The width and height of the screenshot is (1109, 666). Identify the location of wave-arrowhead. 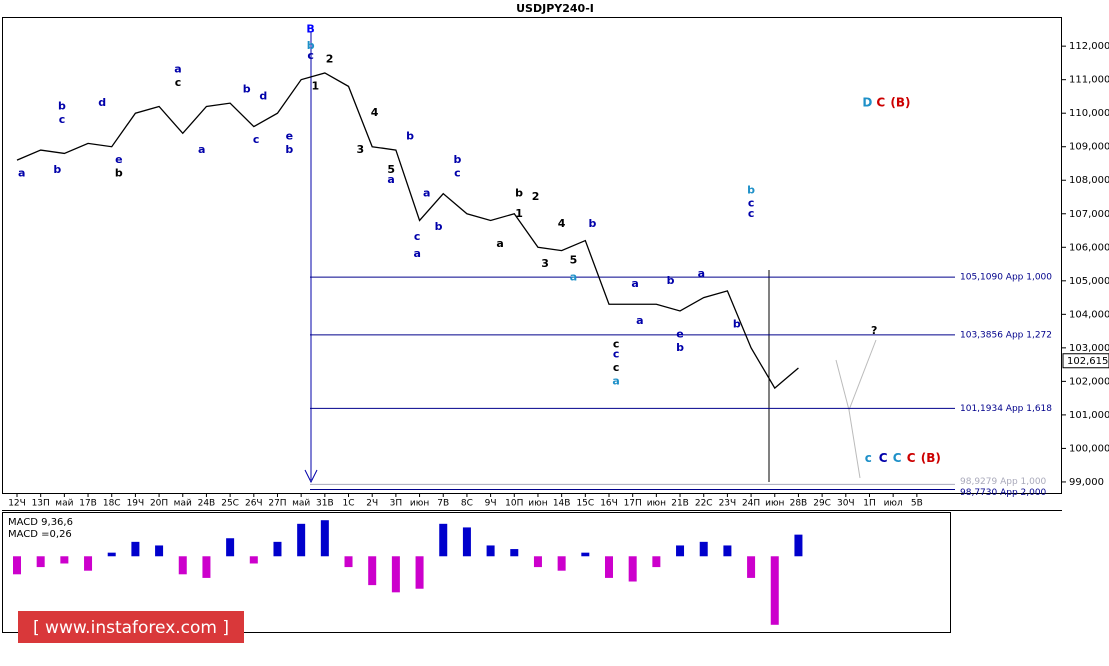
(311, 476).